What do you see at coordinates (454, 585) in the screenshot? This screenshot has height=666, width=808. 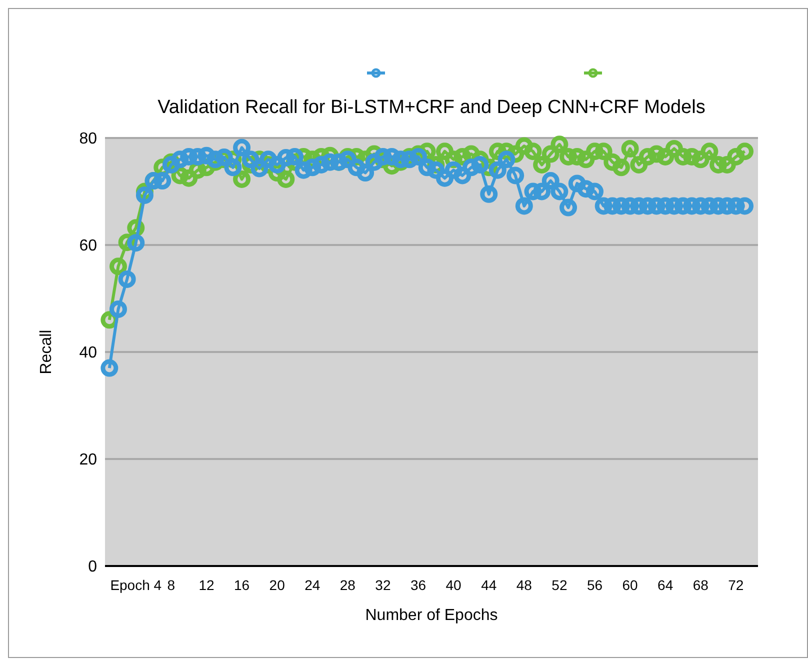 I see `x-tick-label: 40` at bounding box center [454, 585].